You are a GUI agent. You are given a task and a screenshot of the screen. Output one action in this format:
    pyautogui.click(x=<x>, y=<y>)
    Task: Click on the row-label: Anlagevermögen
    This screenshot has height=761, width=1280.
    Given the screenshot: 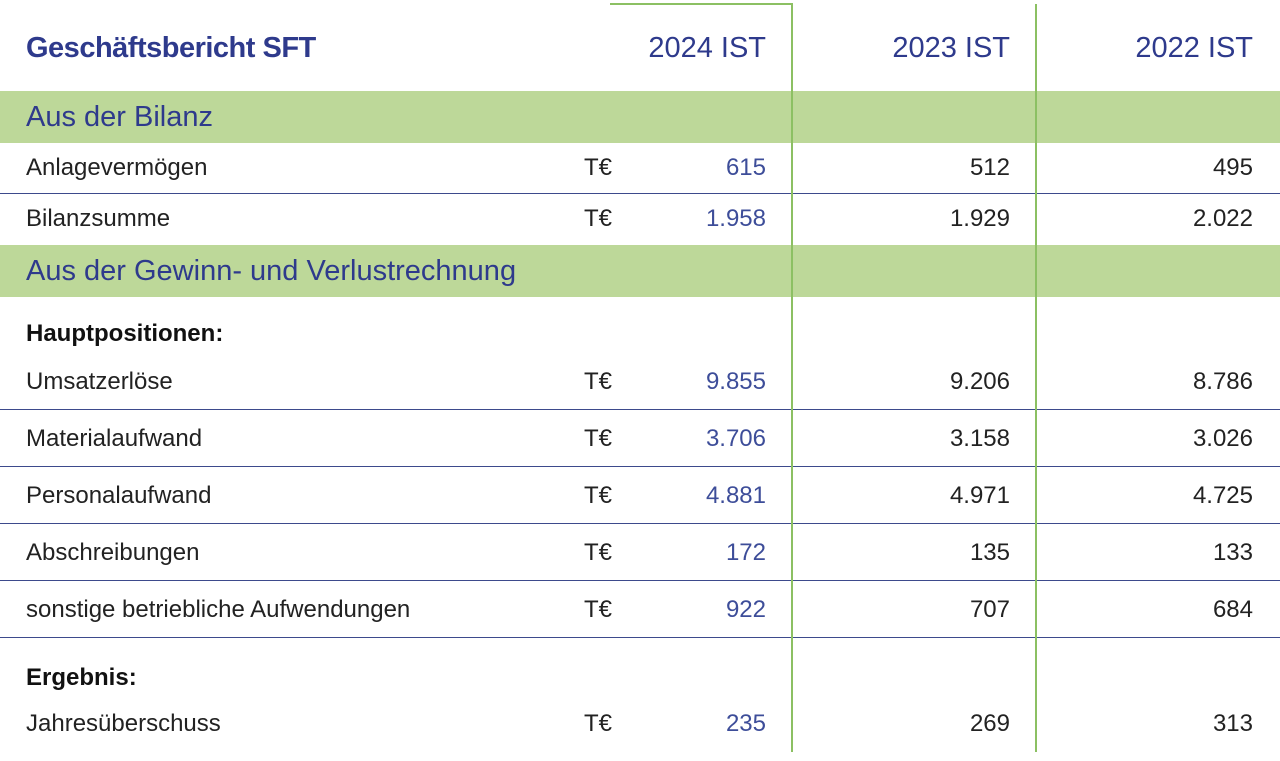 What is the action you would take?
    pyautogui.click(x=117, y=167)
    